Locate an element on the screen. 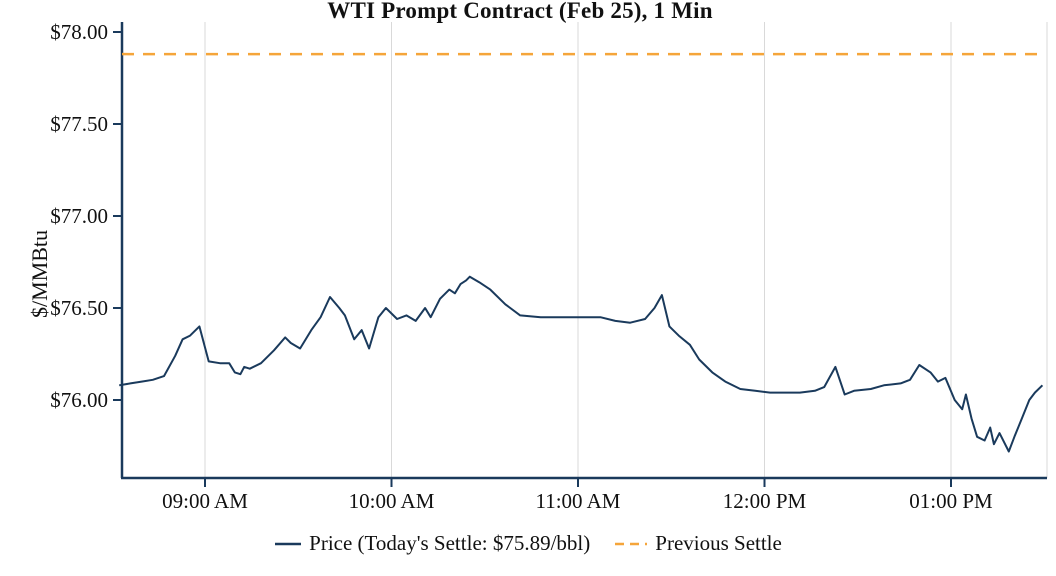  legend-previous-settle-label: Previous Settle is located at coordinates (718, 543).